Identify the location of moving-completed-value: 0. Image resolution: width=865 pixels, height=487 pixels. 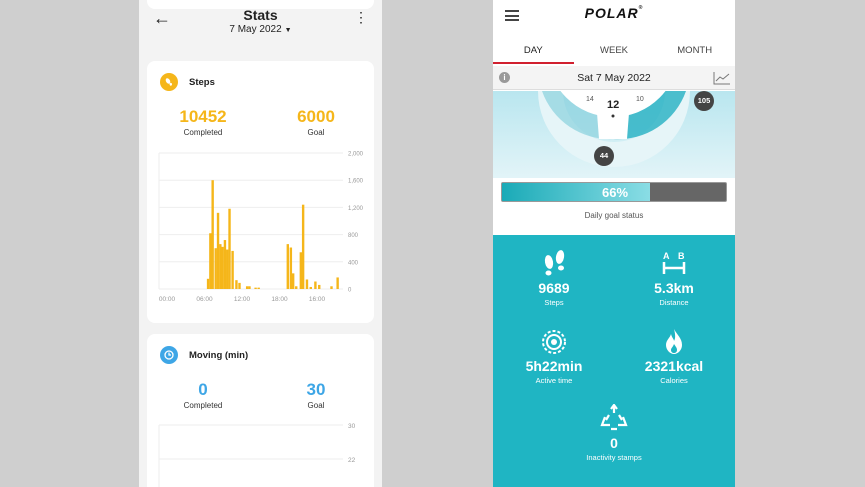
(203, 389).